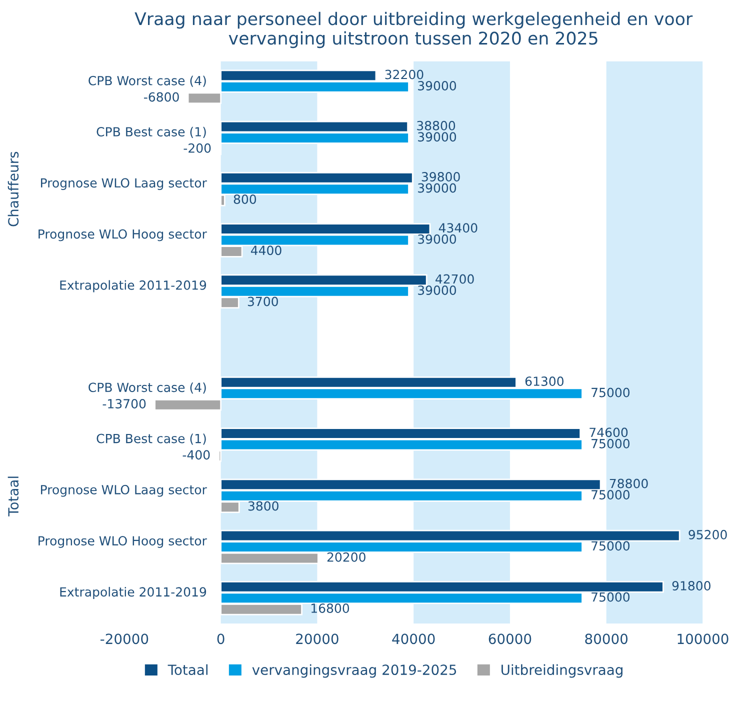 Image resolution: width=732 pixels, height=721 pixels. Describe the element at coordinates (161, 97) in the screenshot. I see `data-label: -6800` at that location.